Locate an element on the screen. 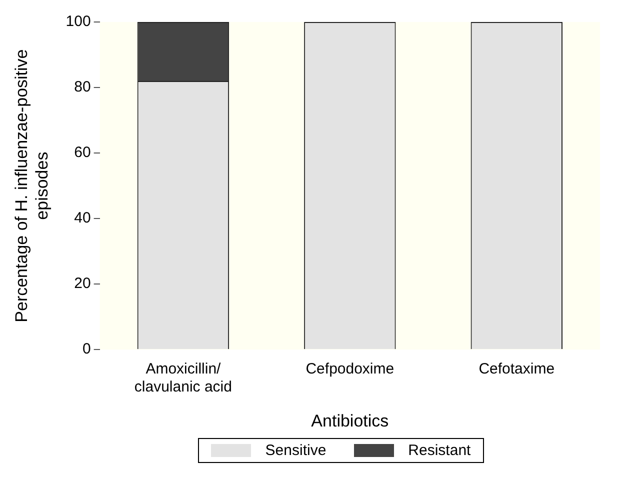 The height and width of the screenshot is (487, 622). x-axis-title: Antibiotics is located at coordinates (350, 420).